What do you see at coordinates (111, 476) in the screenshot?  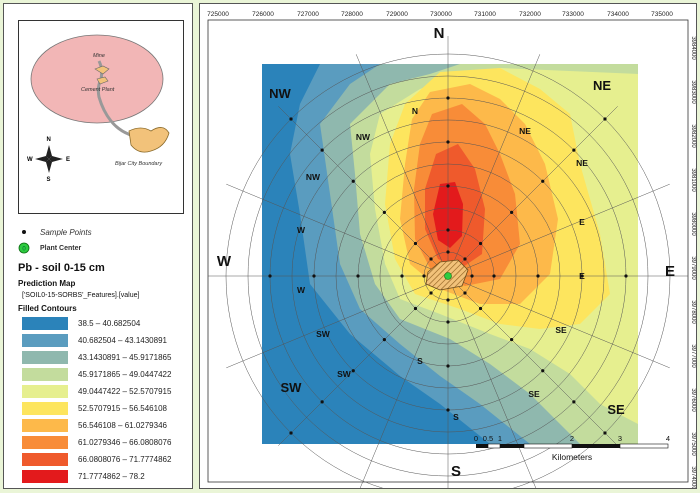 I see `legend-class-label: 71.7774862 – 78.2` at bounding box center [111, 476].